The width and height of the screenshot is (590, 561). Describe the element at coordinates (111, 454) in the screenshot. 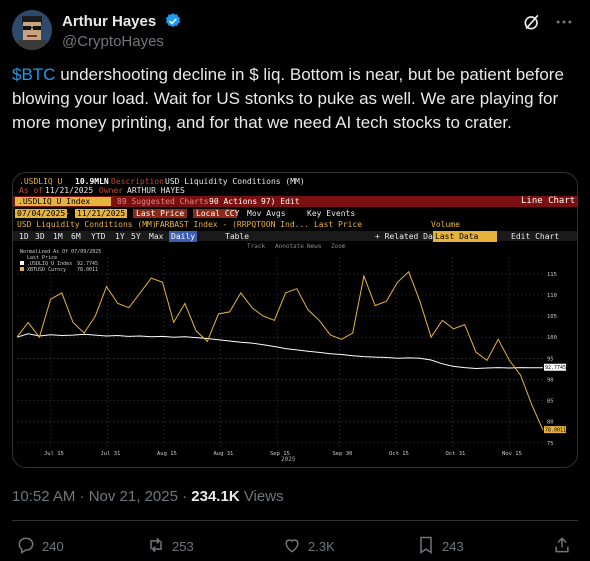

I see `x-tick-label: Jul 31` at that location.